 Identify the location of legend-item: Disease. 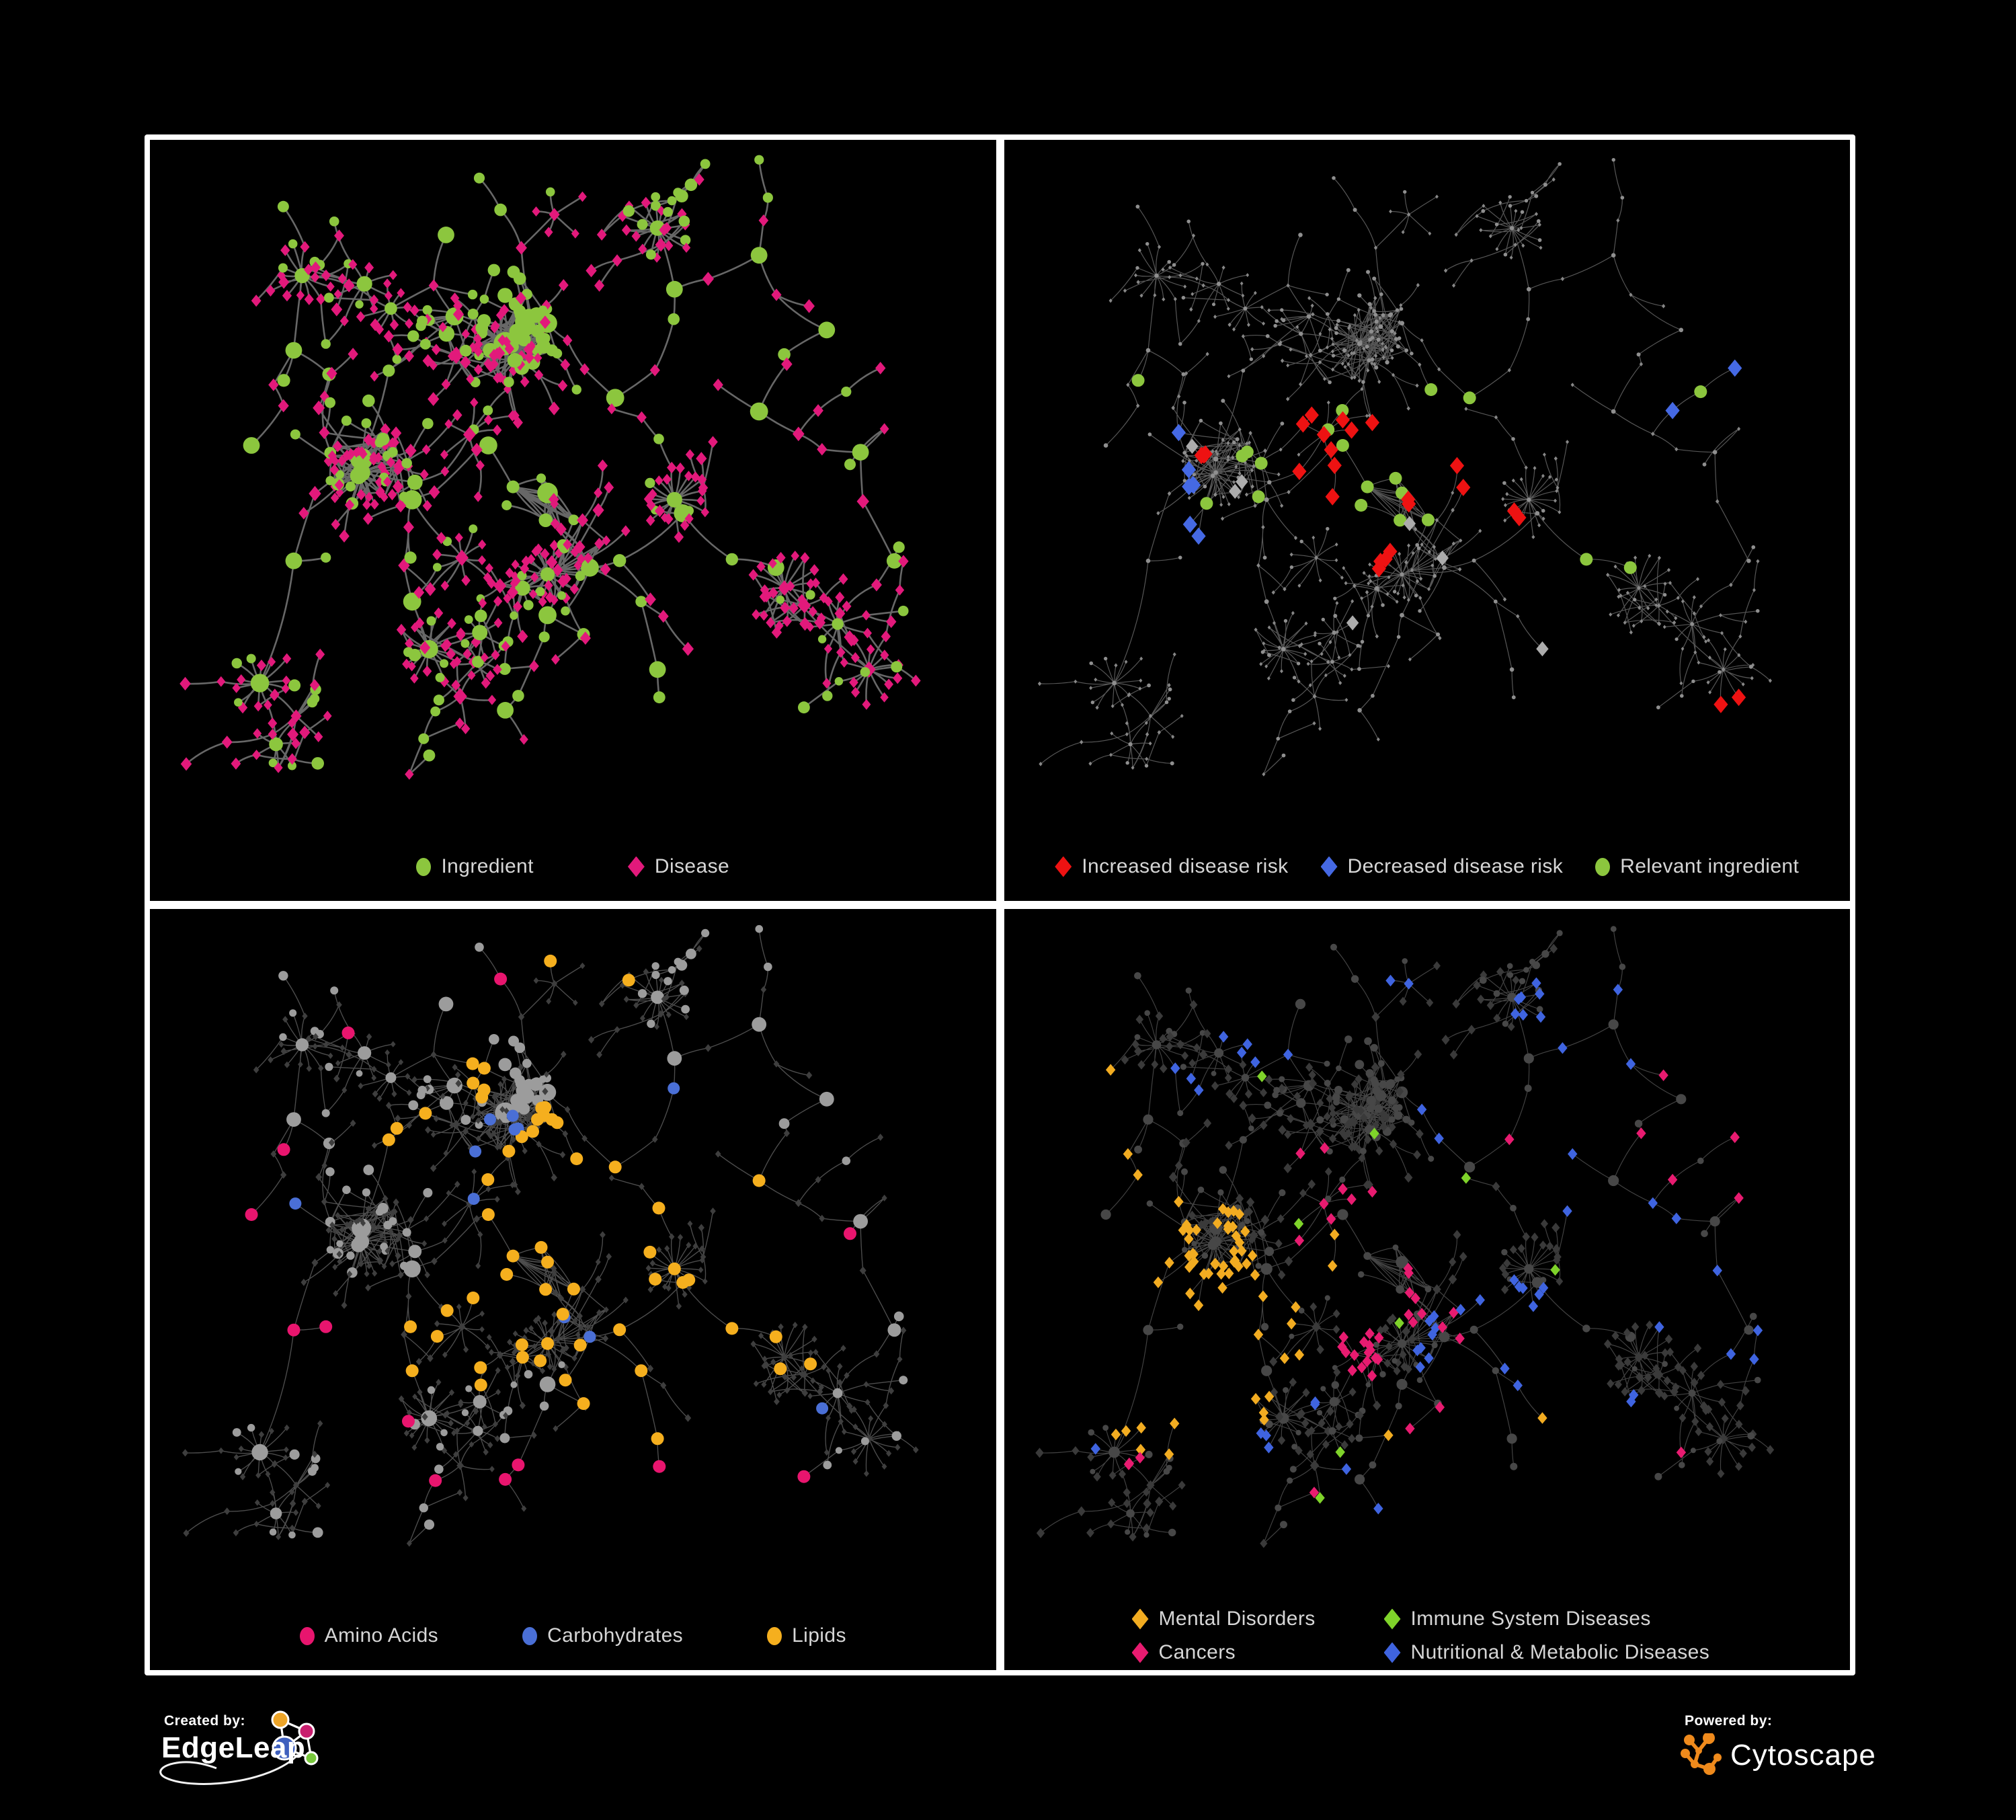
(678, 866).